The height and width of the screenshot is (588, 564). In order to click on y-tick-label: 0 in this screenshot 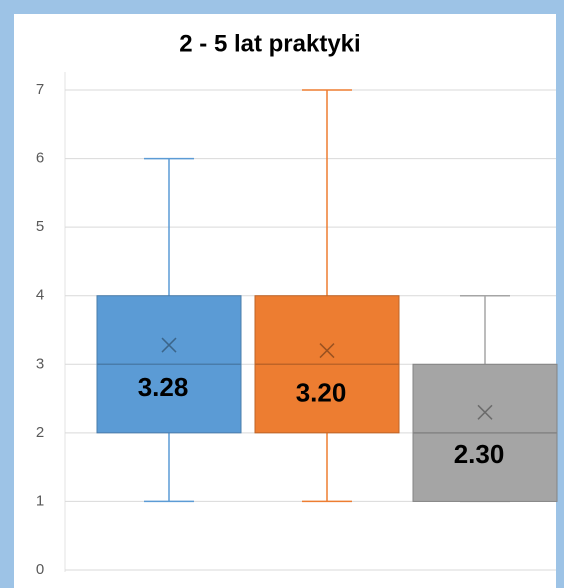, I will do `click(40, 569)`.